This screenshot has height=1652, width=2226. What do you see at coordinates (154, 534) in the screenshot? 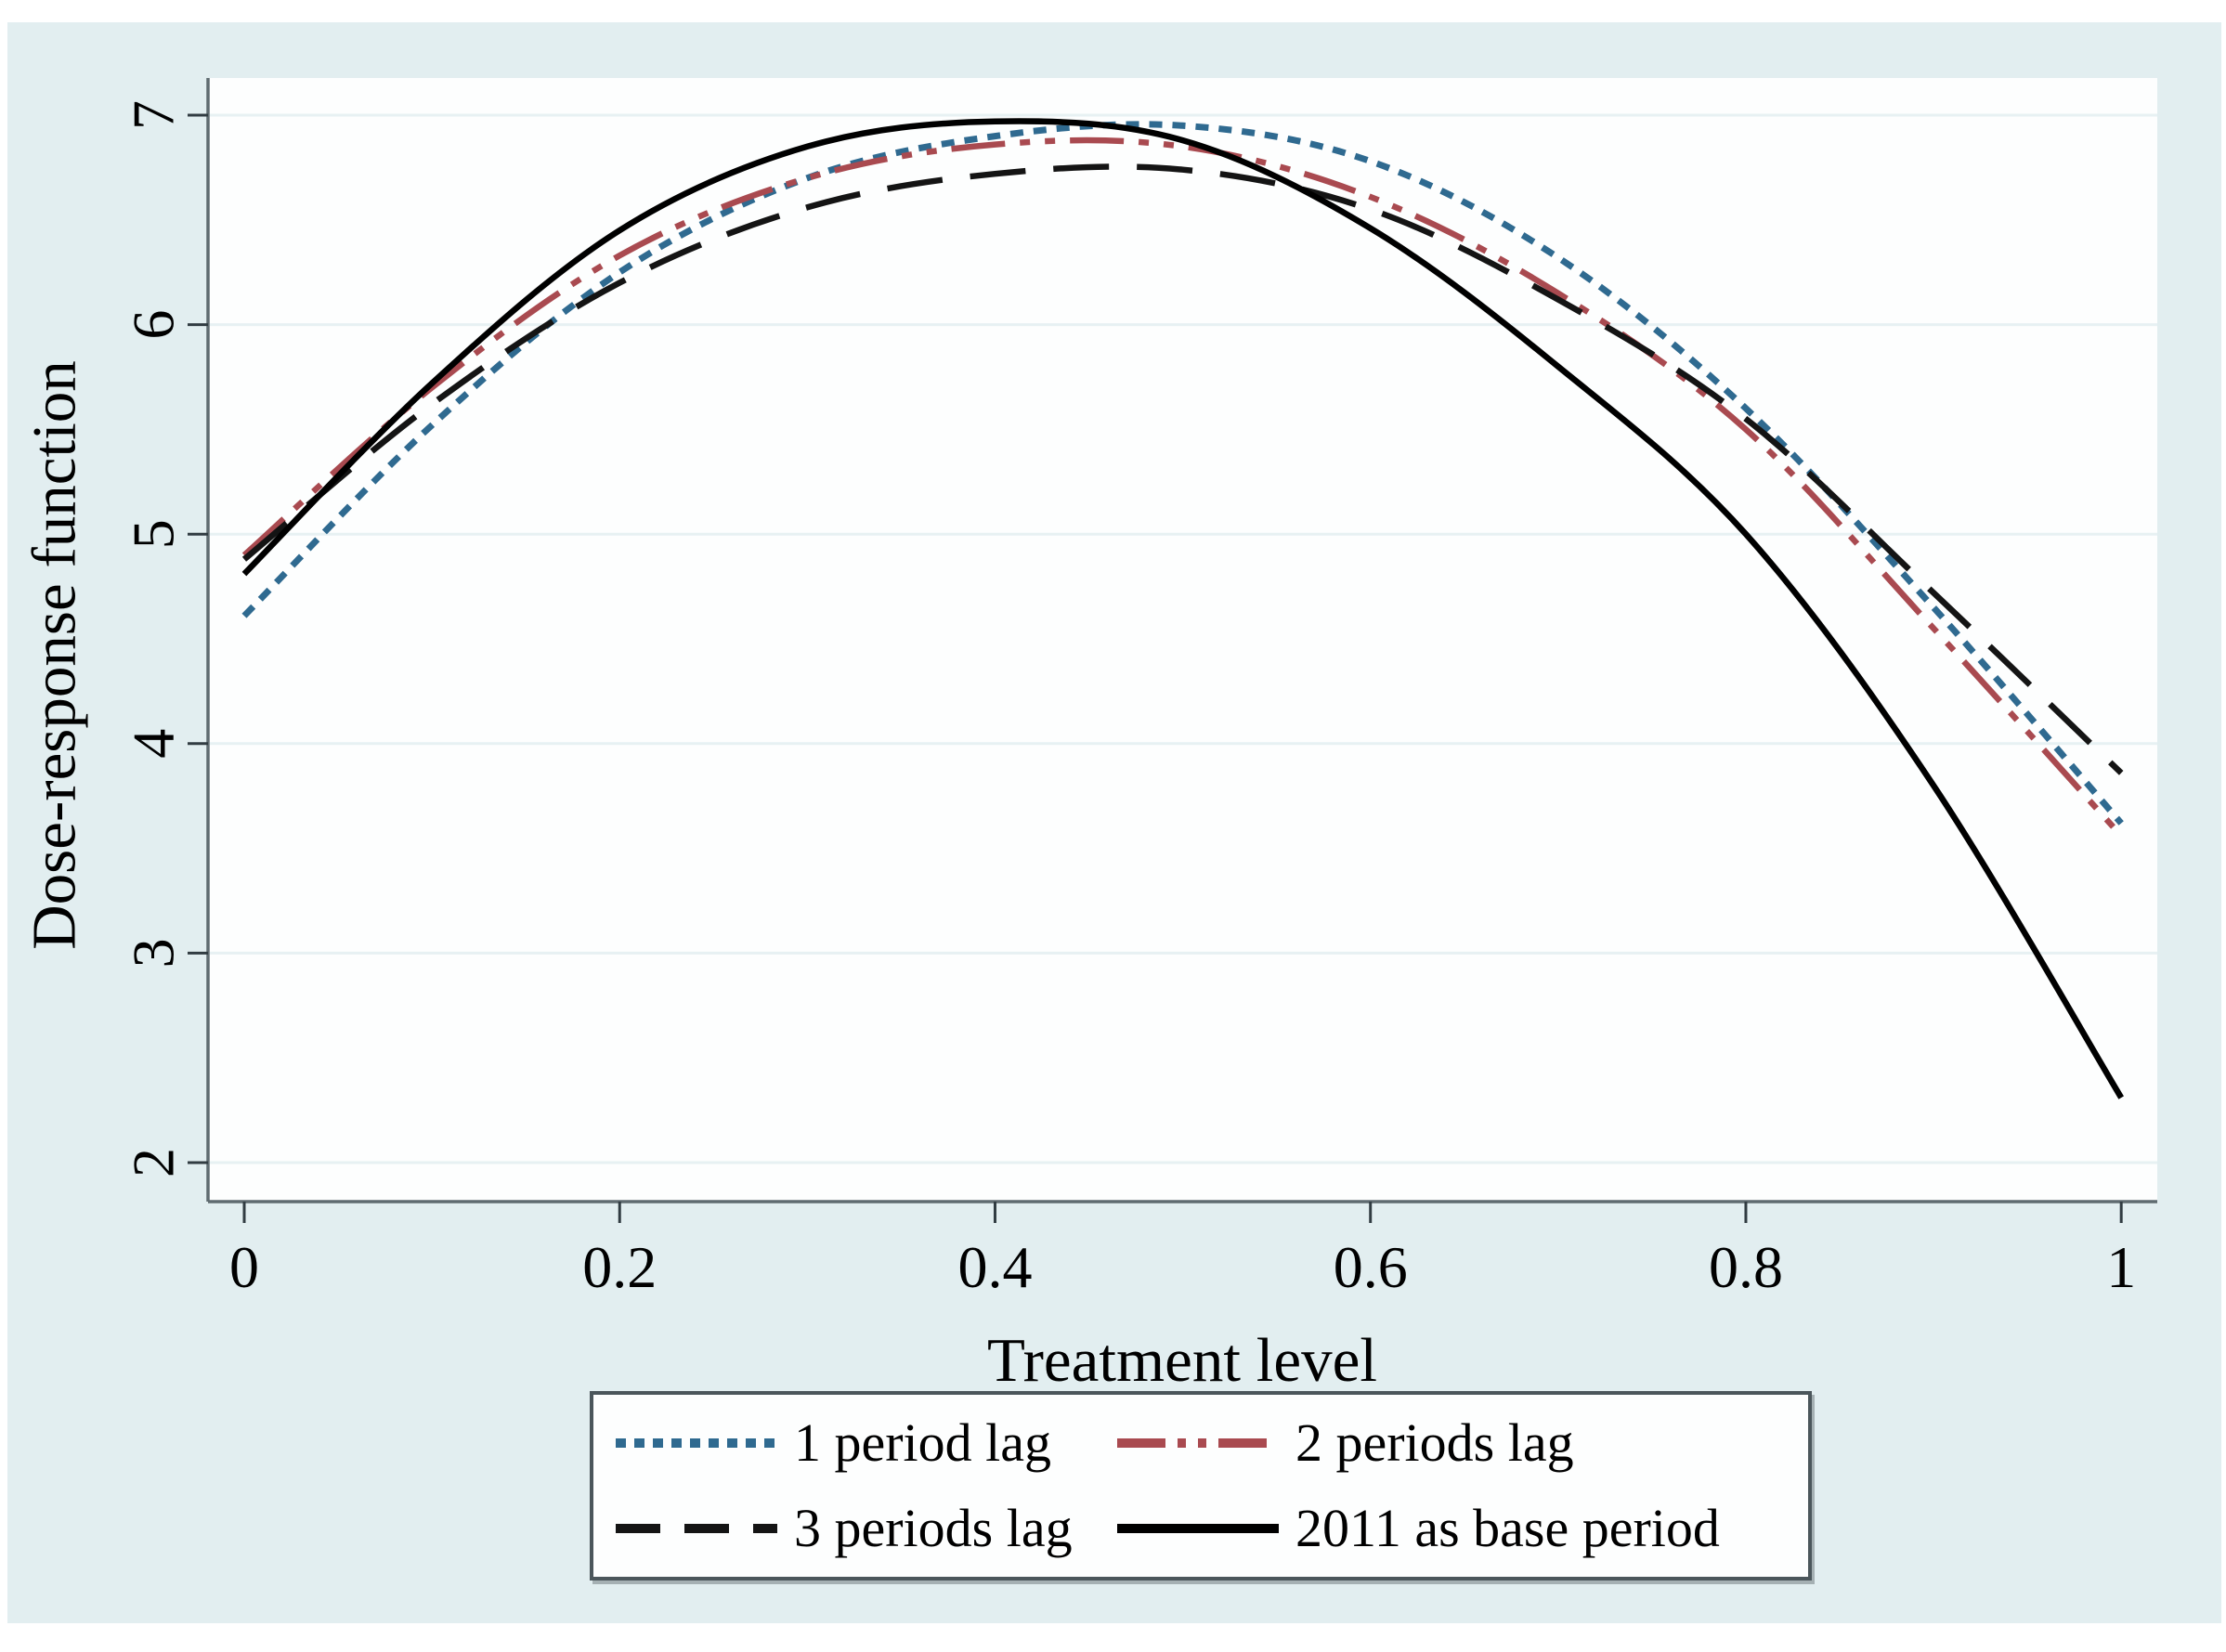
I see `y-tick-label-5: 5` at bounding box center [154, 534].